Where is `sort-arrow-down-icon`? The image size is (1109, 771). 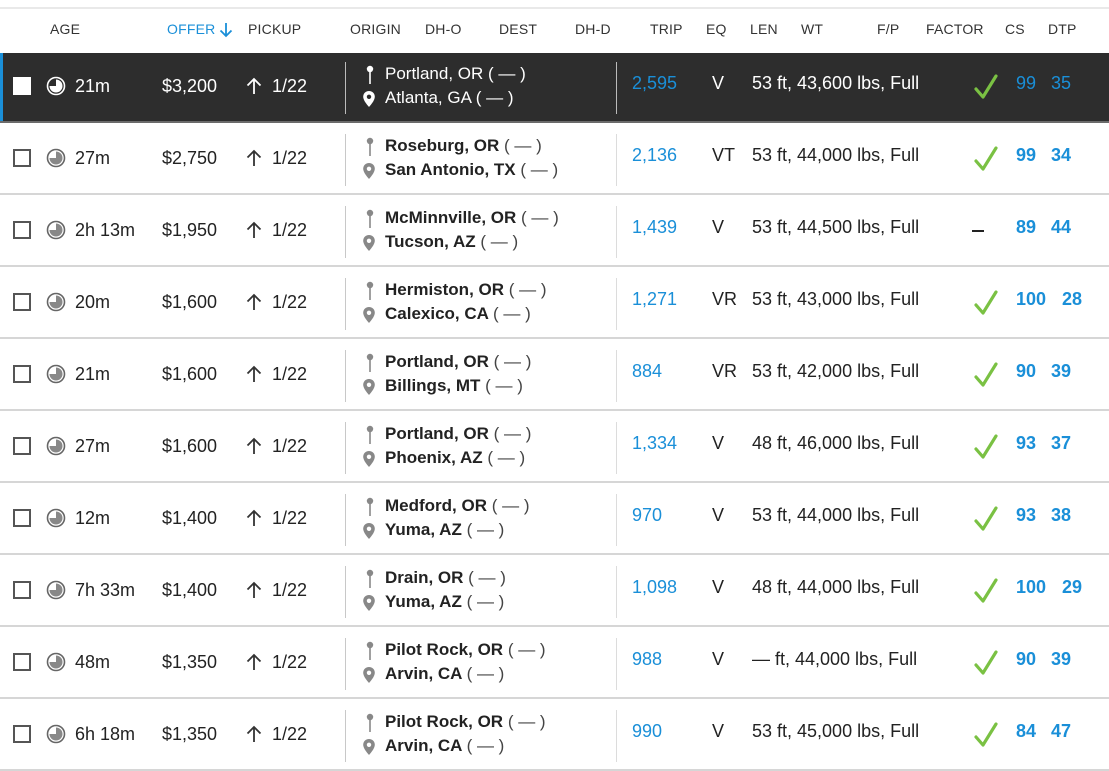 sort-arrow-down-icon is located at coordinates (226, 30).